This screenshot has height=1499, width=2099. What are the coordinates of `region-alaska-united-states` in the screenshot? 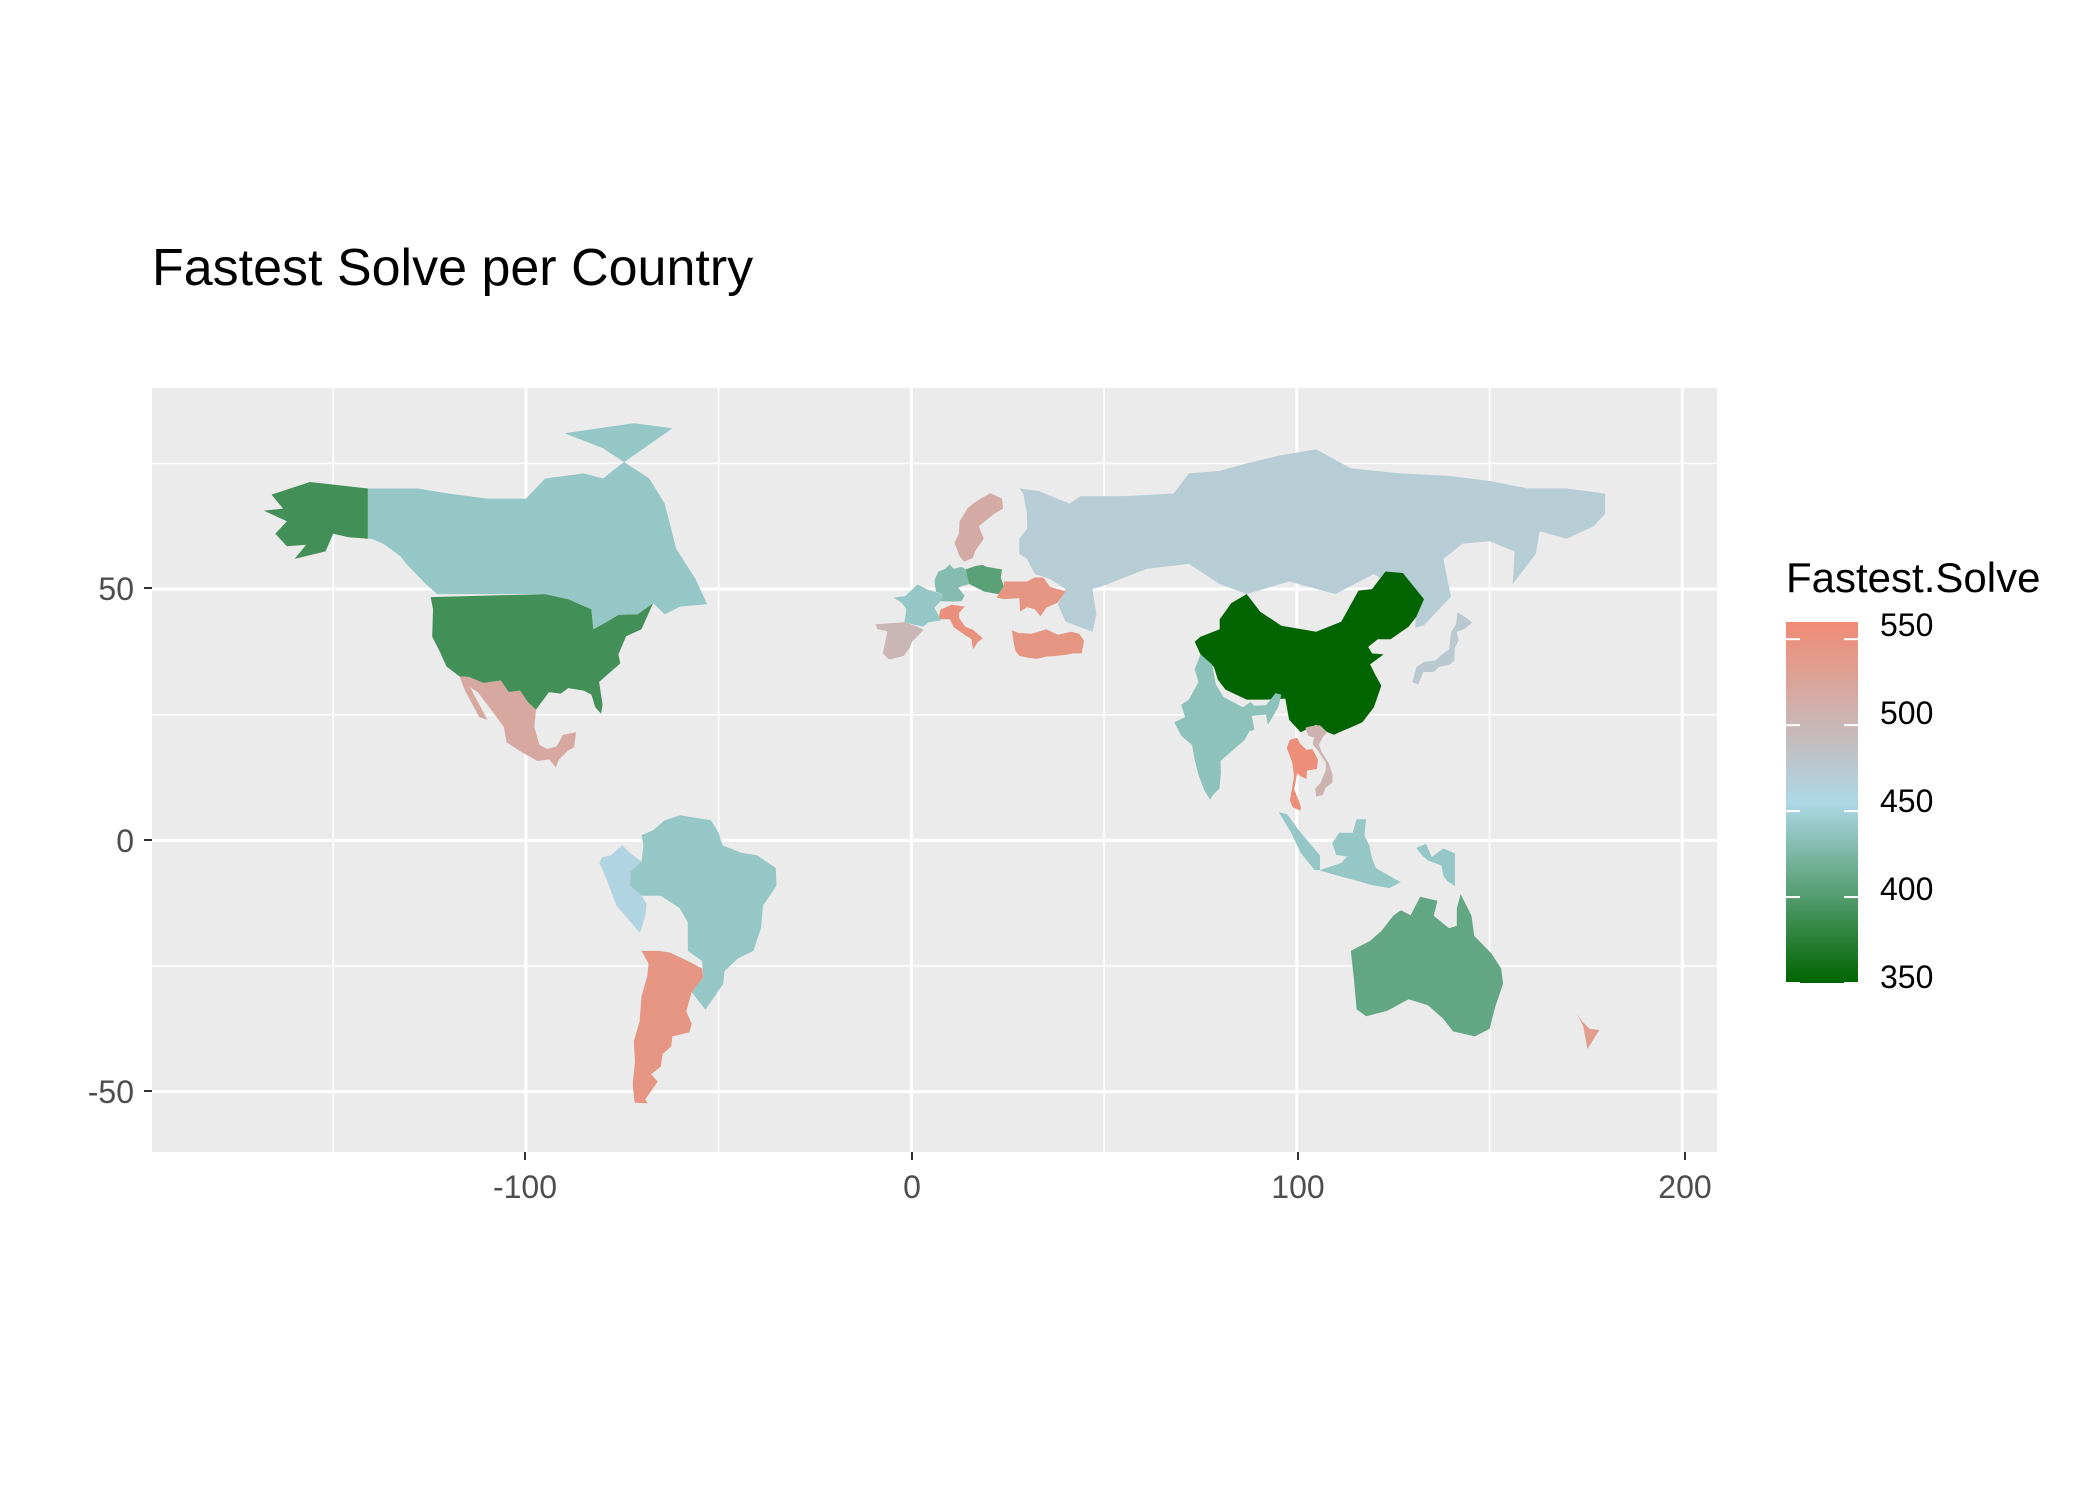 It's located at (315, 520).